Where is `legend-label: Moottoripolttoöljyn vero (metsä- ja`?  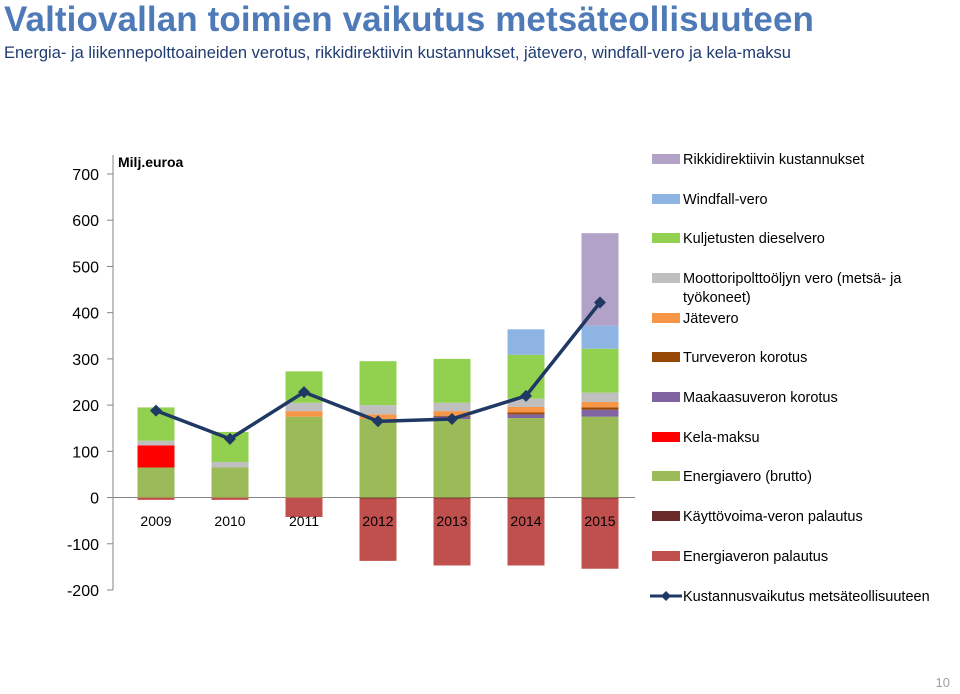 legend-label: Moottoripolttoöljyn vero (metsä- ja is located at coordinates (792, 279).